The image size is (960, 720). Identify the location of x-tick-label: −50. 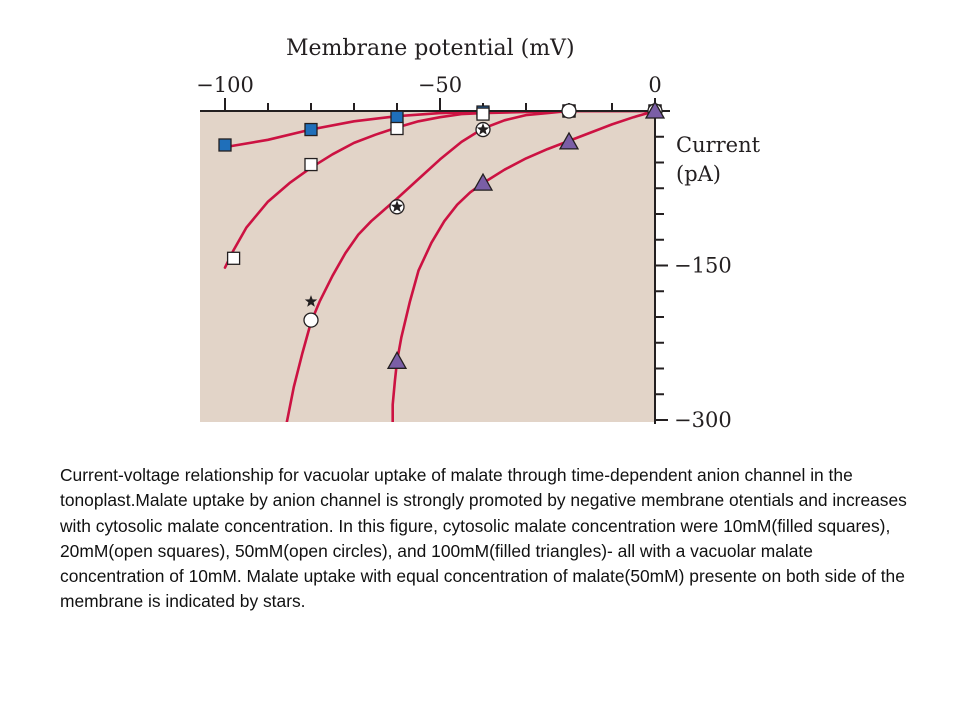
(440, 85).